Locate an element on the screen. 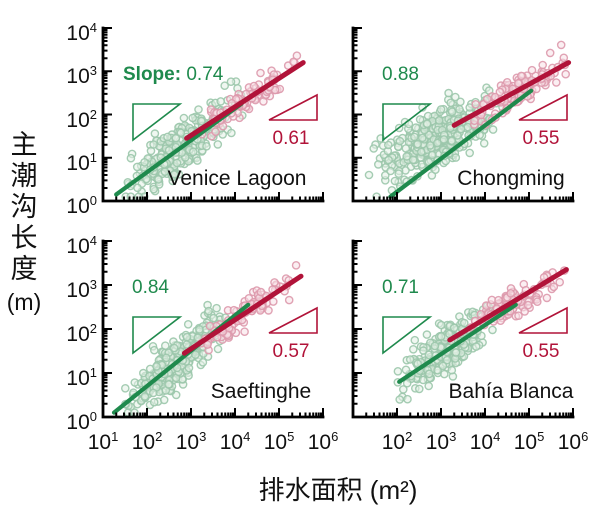 The image size is (600, 508). green-slope-label: Slope: 0.74 is located at coordinates (173, 75).